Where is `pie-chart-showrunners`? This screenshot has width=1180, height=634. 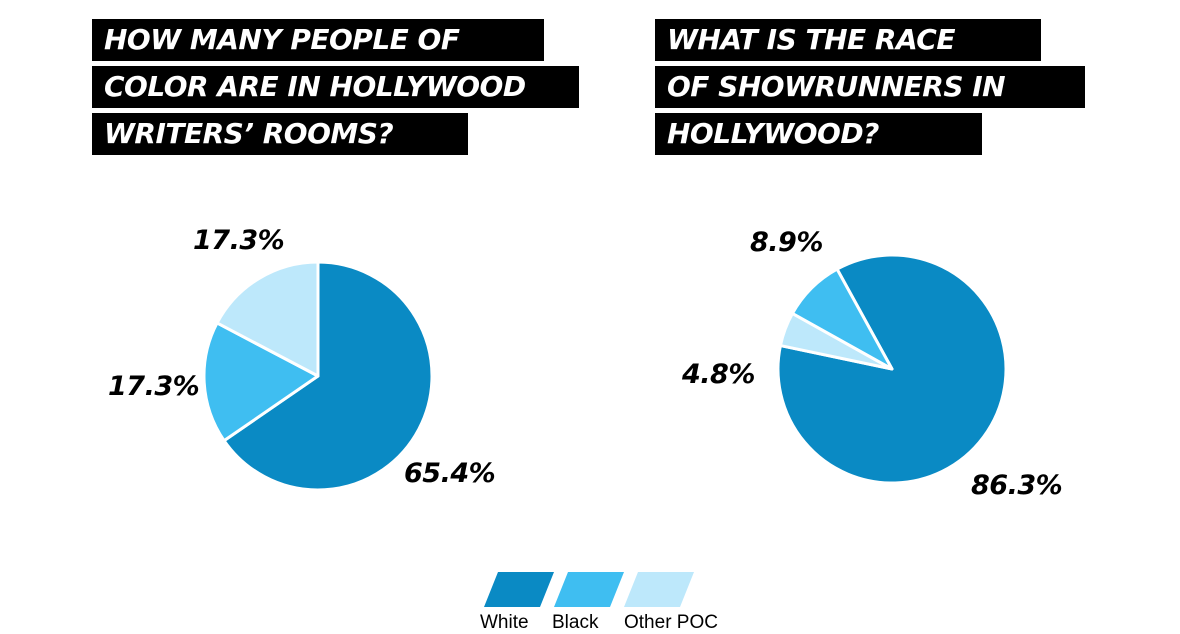 pie-chart-showrunners is located at coordinates (892, 369).